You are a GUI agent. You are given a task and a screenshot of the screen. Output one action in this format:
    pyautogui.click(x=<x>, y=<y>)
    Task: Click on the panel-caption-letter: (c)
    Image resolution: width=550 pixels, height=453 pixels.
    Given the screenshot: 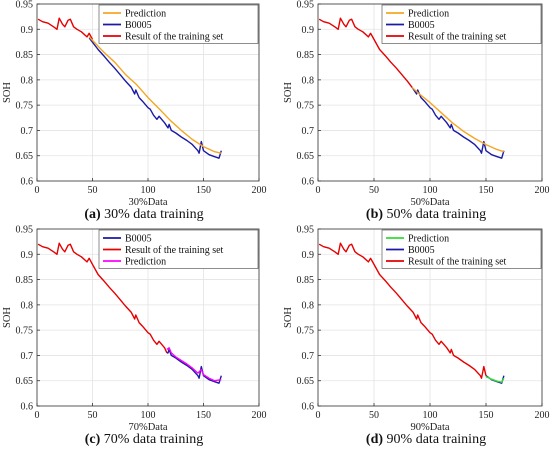 What is the action you would take?
    pyautogui.click(x=93, y=439)
    